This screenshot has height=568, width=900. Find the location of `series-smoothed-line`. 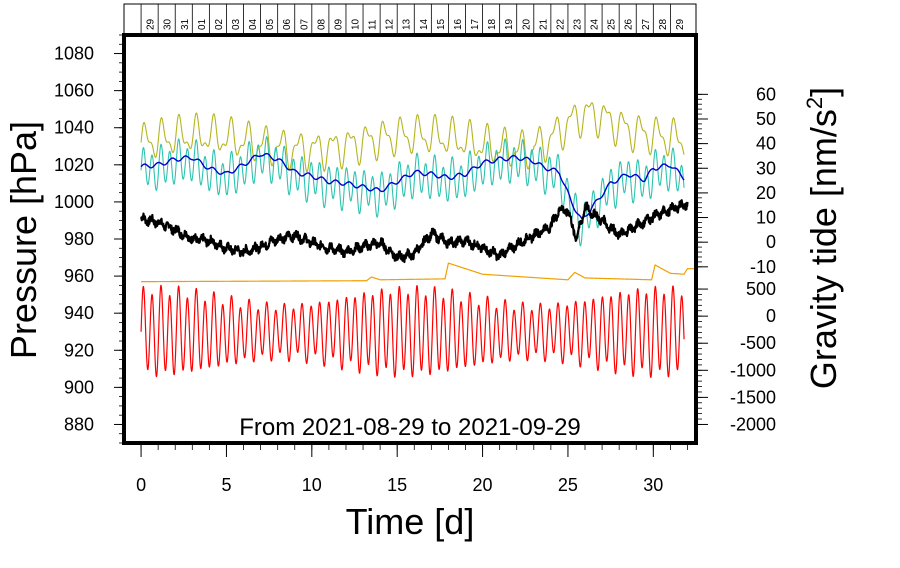

series-smoothed-line is located at coordinates (412, 185).